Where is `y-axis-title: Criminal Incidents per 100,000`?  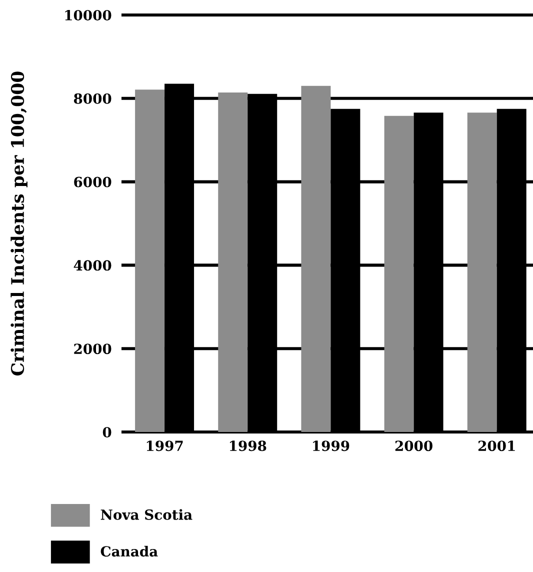
y-axis-title: Criminal Incidents per 100,000 is located at coordinates (19, 224).